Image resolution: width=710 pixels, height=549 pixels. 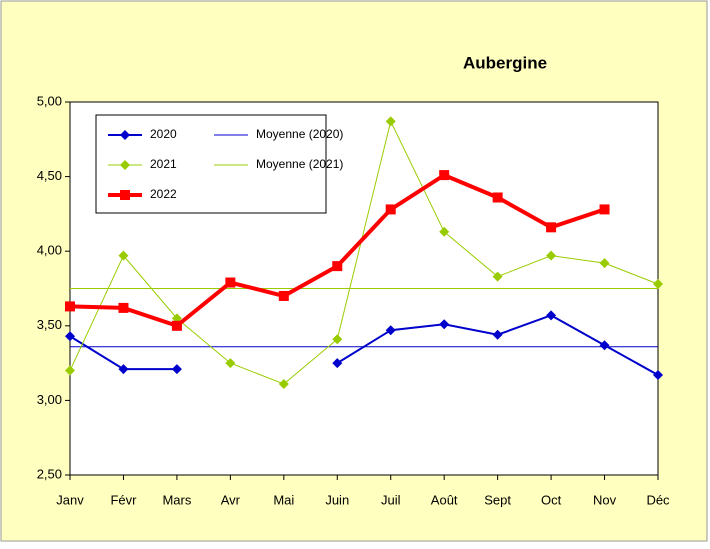 What do you see at coordinates (163, 164) in the screenshot?
I see `legend-label: 2021` at bounding box center [163, 164].